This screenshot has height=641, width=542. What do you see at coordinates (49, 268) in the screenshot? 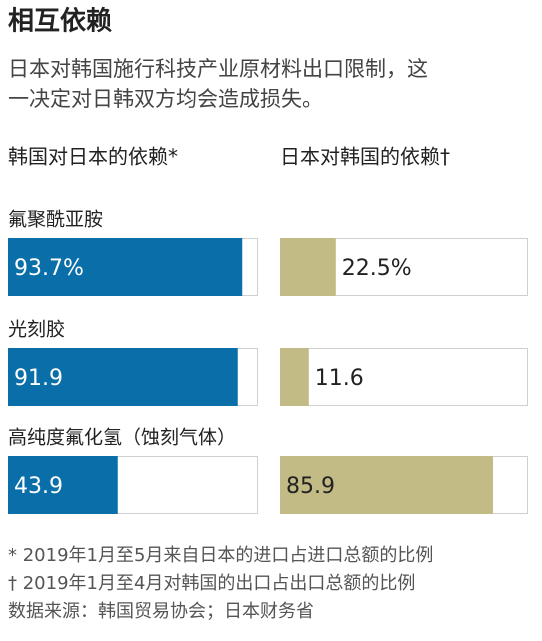
I see `value-label: 93.7%` at bounding box center [49, 268].